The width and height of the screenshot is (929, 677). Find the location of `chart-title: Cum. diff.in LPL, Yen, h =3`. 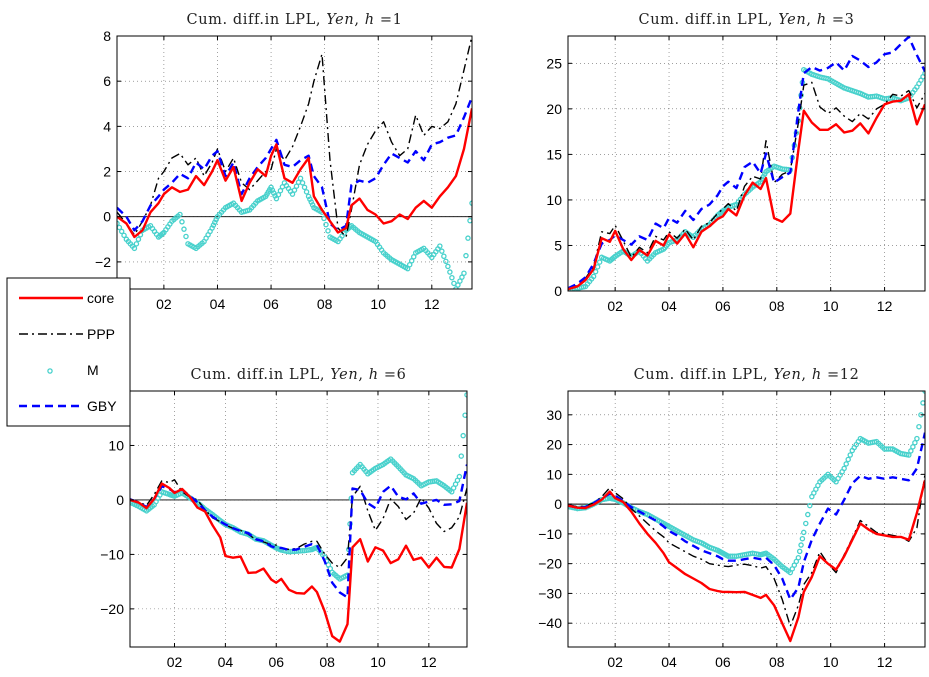

chart-title: Cum. diff.in LPL, Yen, h =3 is located at coordinates (747, 20).